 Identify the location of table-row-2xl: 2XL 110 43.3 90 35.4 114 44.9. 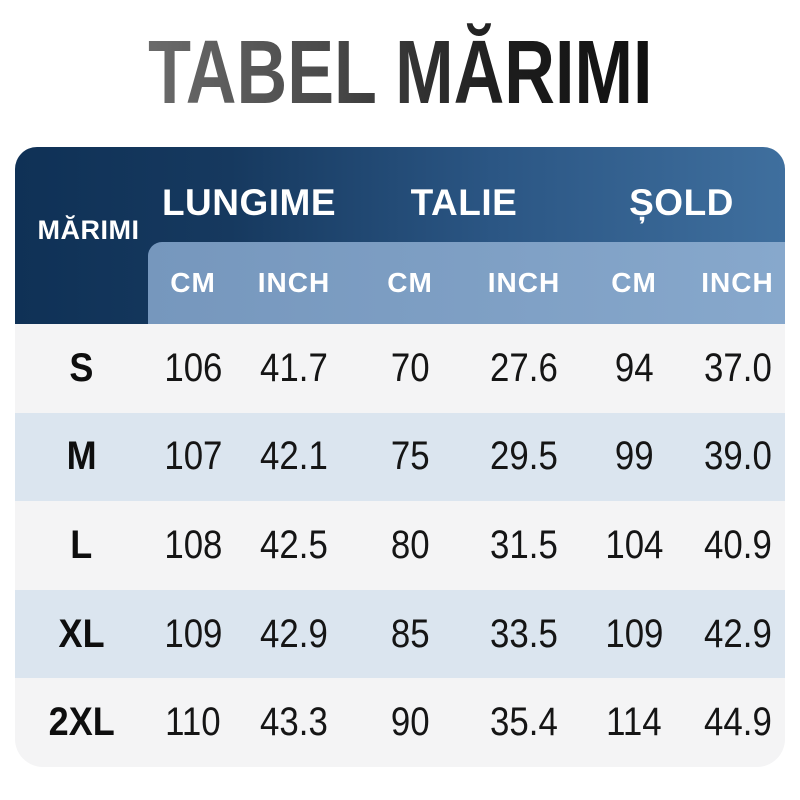
(400, 722).